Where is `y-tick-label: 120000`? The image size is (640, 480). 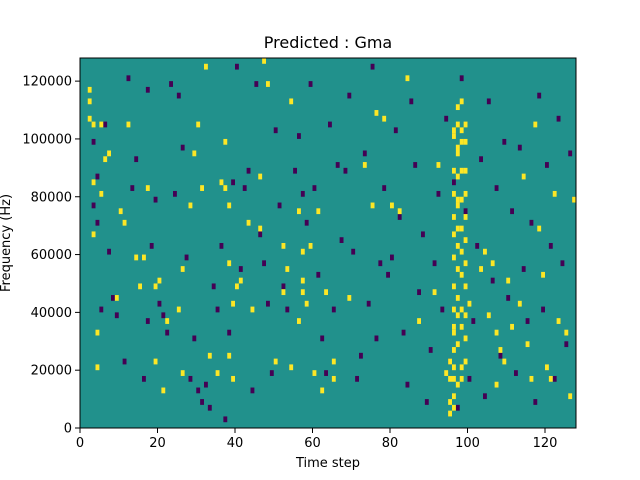
y-tick-label: 120000 is located at coordinates (47, 82).